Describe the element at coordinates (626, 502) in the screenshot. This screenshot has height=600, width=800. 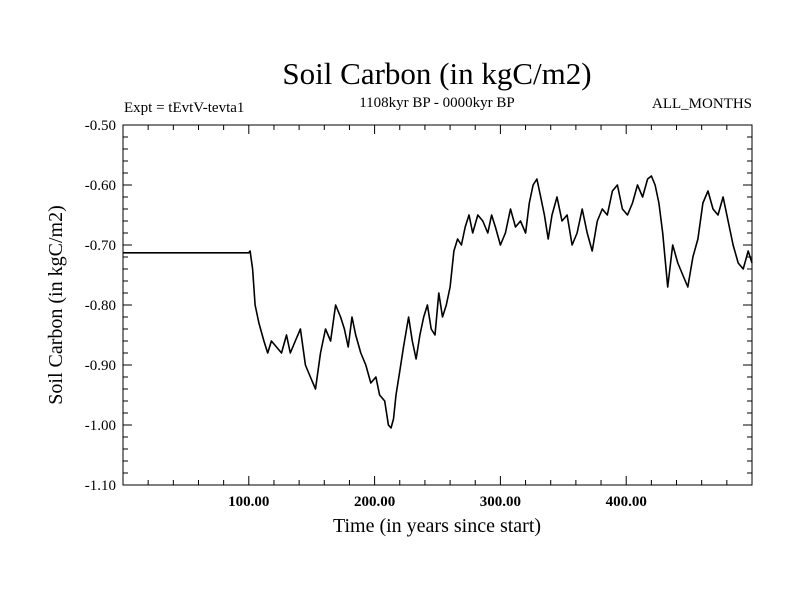
I see `x-tick-label: 400.00` at that location.